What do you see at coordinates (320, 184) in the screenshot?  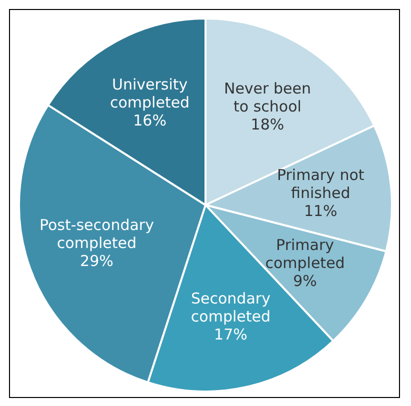 I see `slice-label: Primary not finished` at bounding box center [320, 184].